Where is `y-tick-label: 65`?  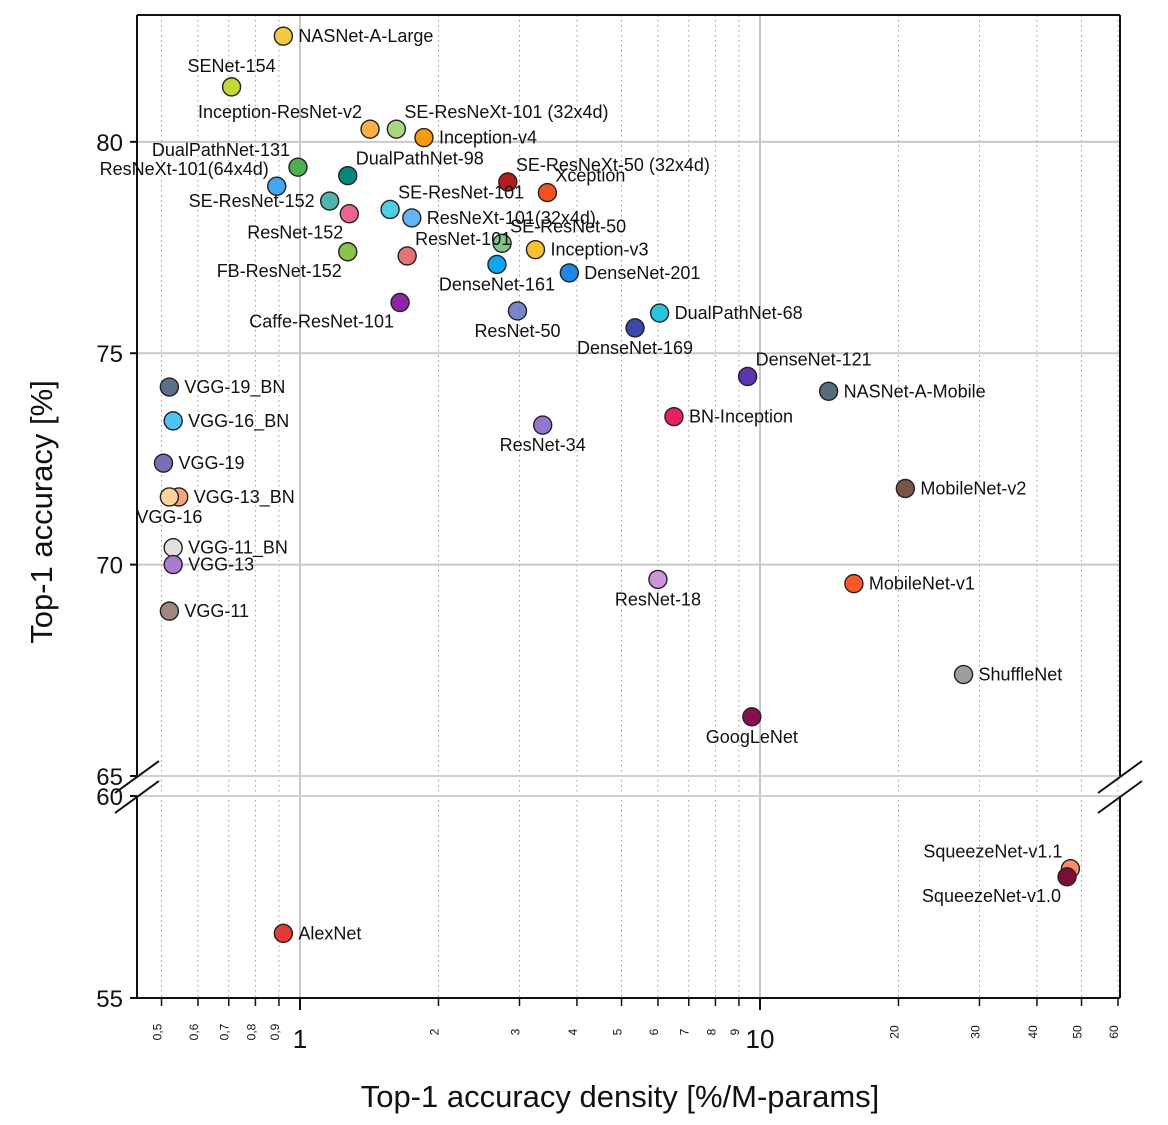
y-tick-label: 65 is located at coordinates (109, 777).